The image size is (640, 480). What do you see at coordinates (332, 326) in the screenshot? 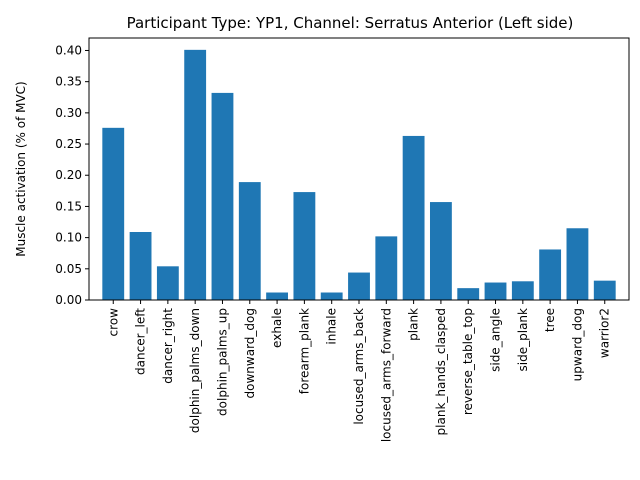
I see `x-tick-label: inhale` at bounding box center [332, 326].